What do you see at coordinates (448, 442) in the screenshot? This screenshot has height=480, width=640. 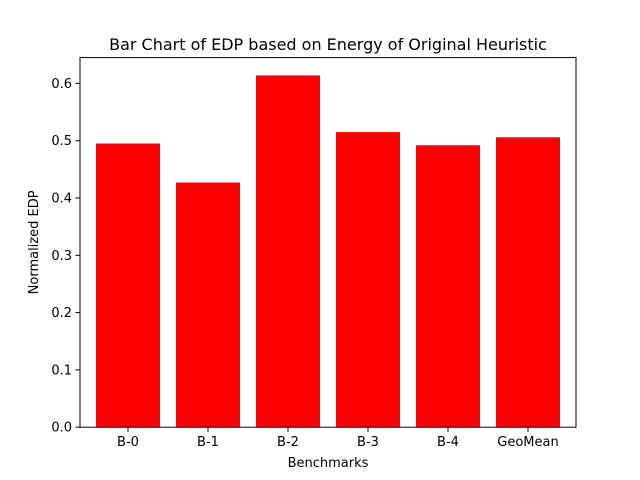 I see `x-tick-label: B-4` at bounding box center [448, 442].